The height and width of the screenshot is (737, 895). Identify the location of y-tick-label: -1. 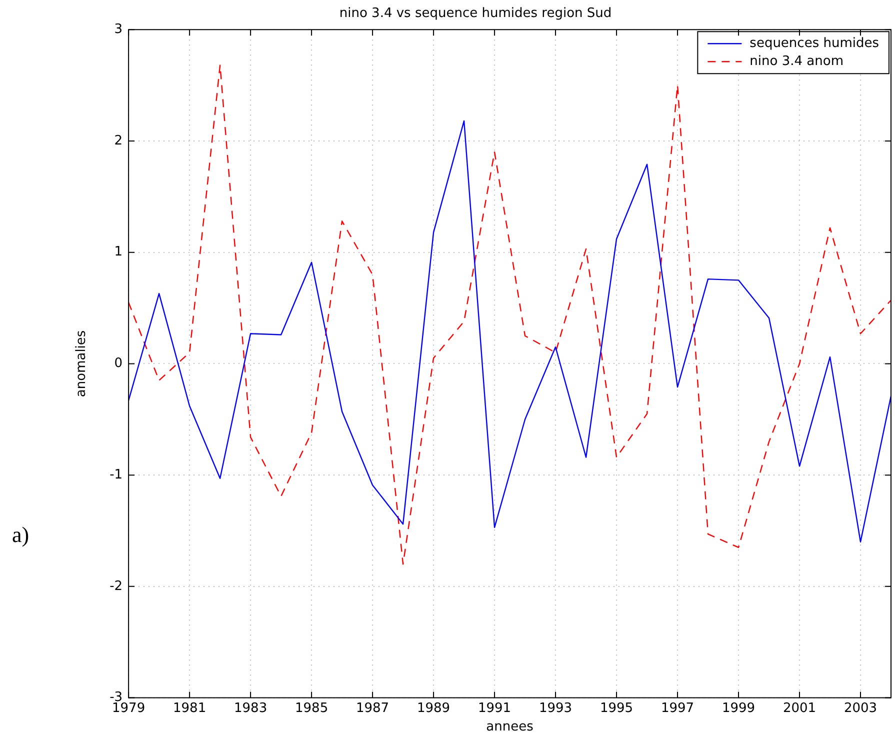
(116, 474).